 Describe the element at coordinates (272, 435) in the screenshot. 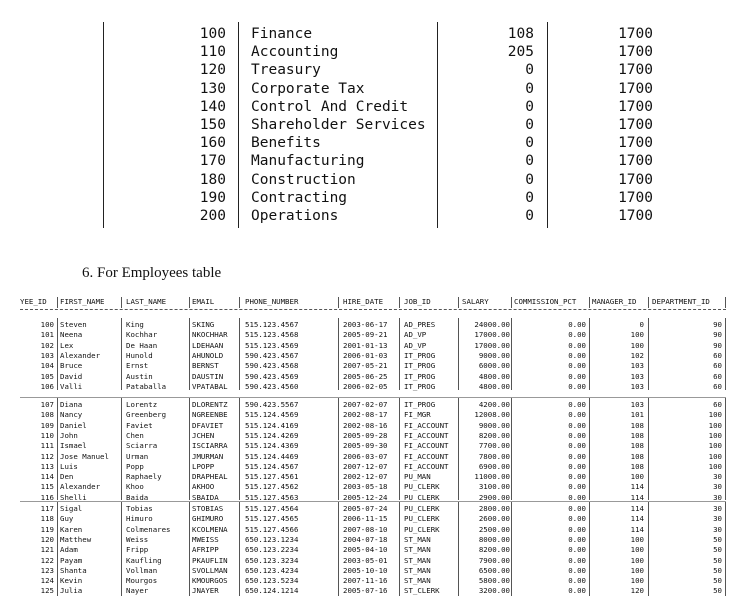

I see `cell: 515.124.4269` at that location.